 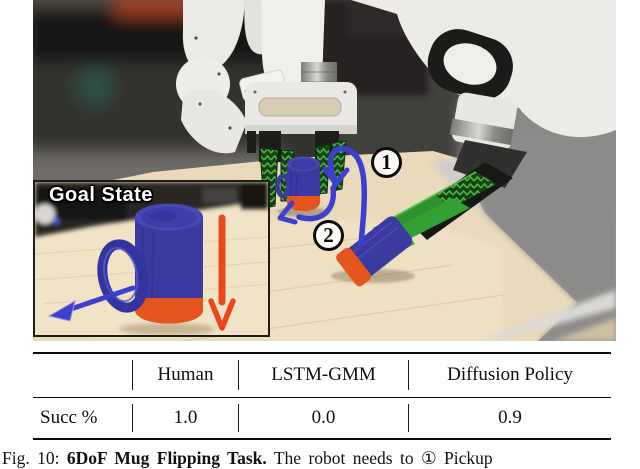 I want to click on goal-arrows, so click(x=141, y=272).